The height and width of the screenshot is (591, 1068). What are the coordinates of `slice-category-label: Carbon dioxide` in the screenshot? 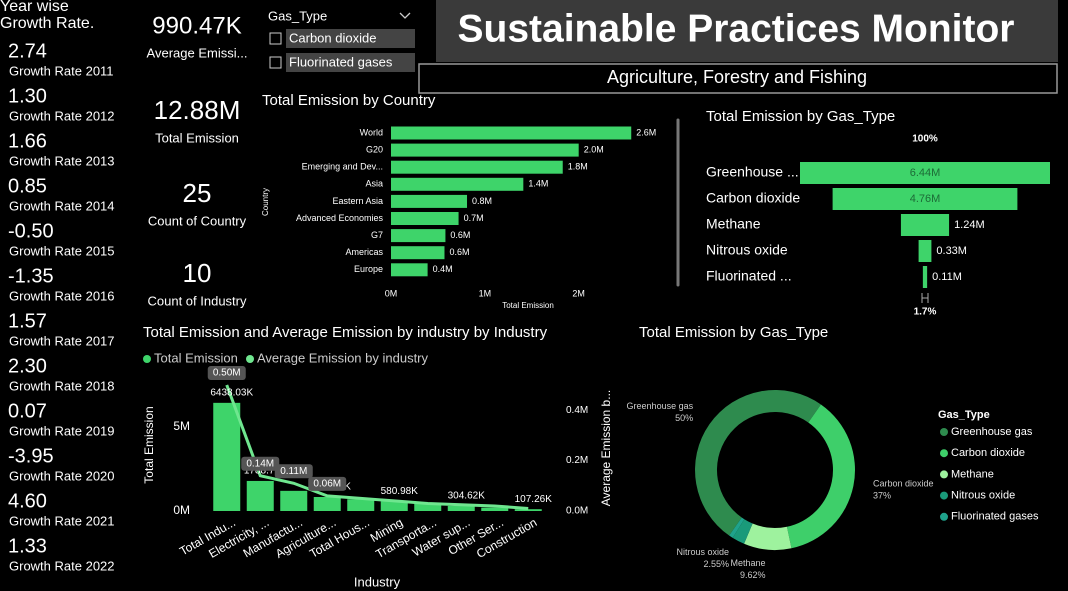 It's located at (903, 483).